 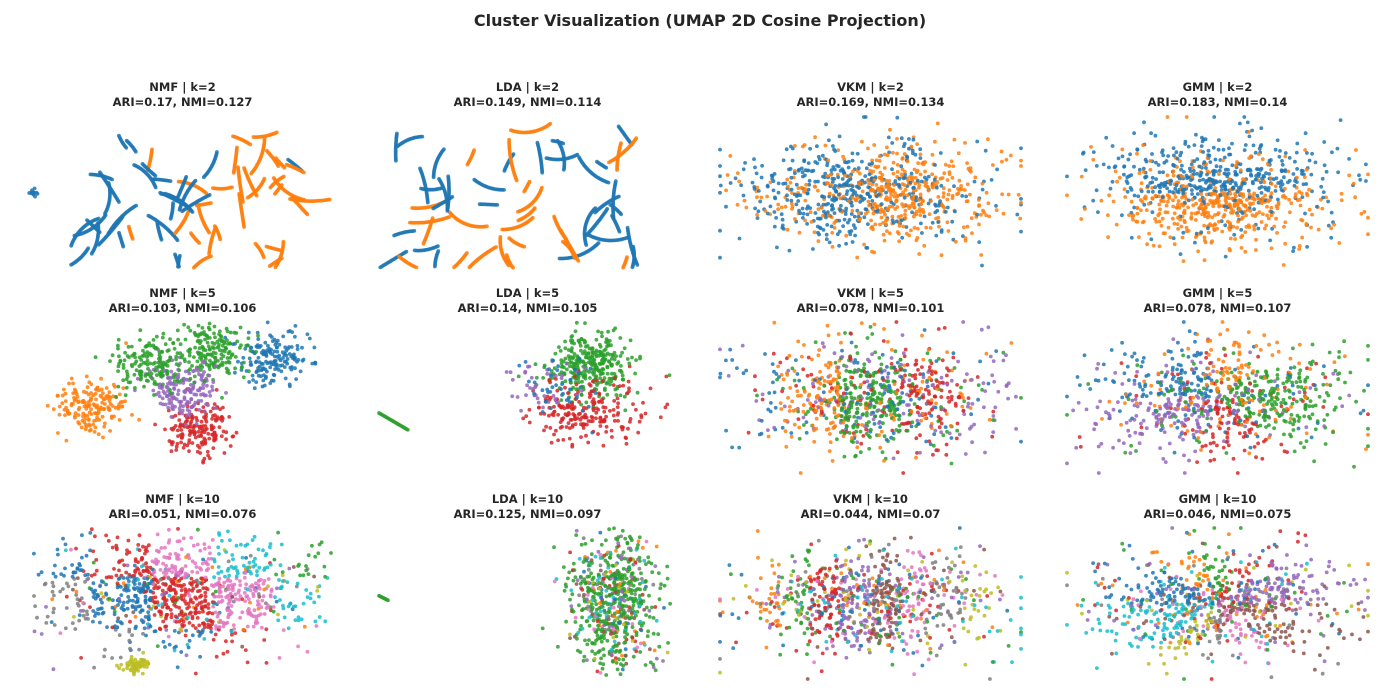 I want to click on subplot-title-metrics: ARI=0.17, NMI=0.127, so click(x=182, y=102).